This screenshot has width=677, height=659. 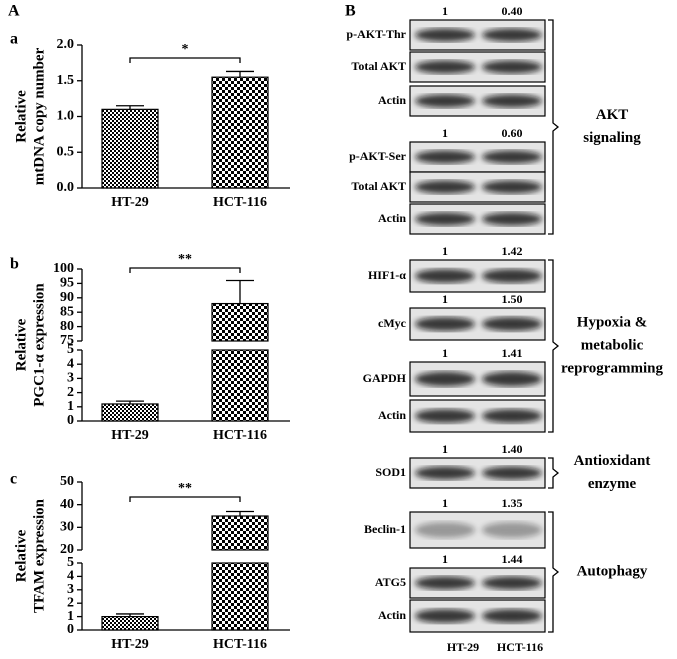 What do you see at coordinates (512, 449) in the screenshot?
I see `quantification: 1.40` at bounding box center [512, 449].